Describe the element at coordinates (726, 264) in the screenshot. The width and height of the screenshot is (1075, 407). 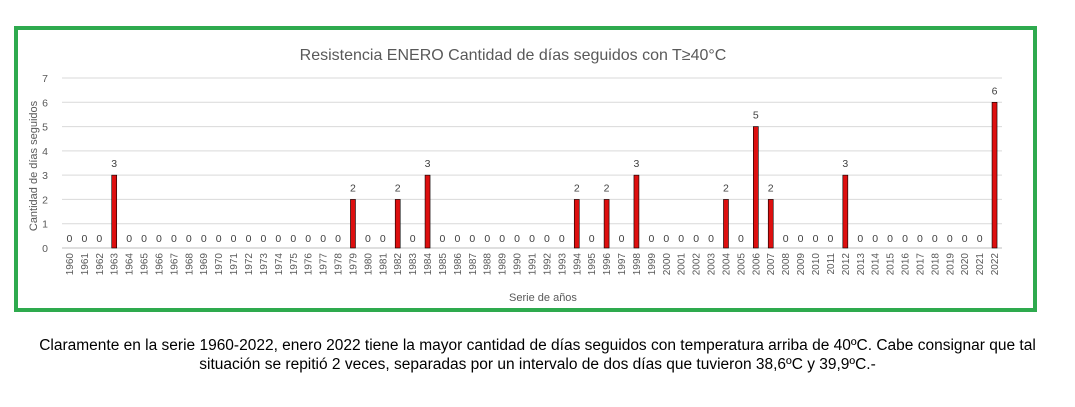
I see `x-tick-label: 2004` at that location.